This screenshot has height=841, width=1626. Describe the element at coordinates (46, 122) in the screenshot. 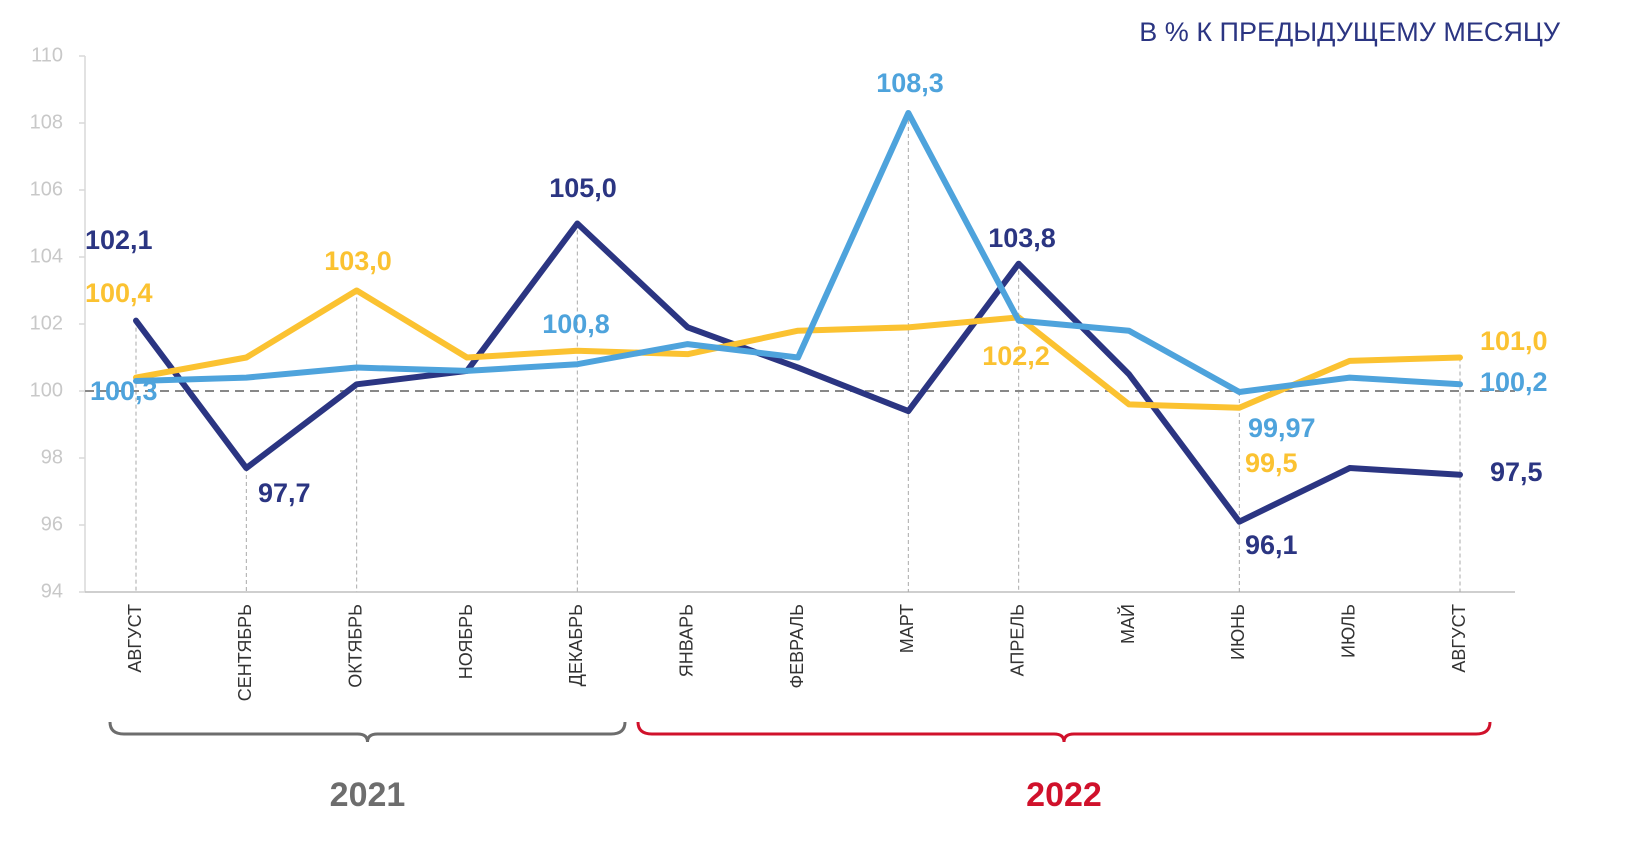

I see `y-tick-label: 108` at that location.